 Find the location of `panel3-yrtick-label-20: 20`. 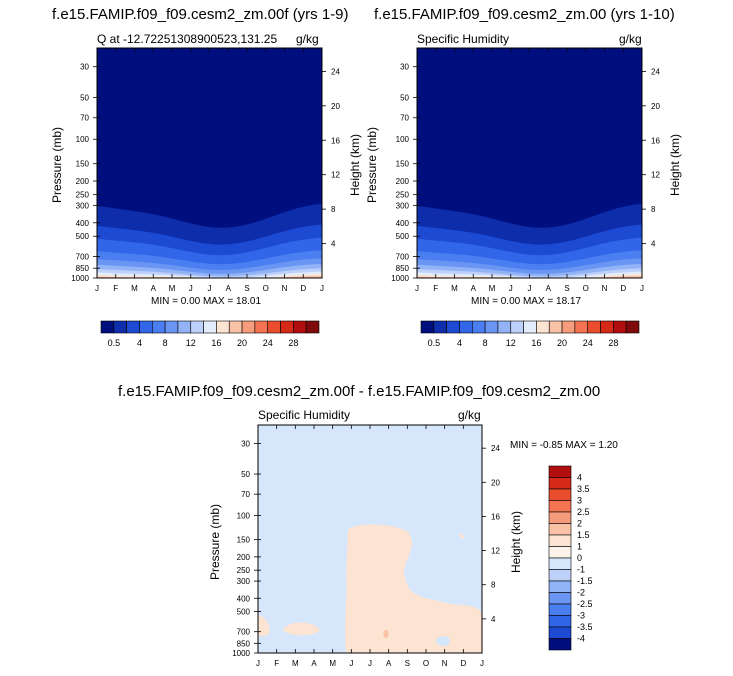

panel3-yrtick-label-20: 20 is located at coordinates (495, 482).